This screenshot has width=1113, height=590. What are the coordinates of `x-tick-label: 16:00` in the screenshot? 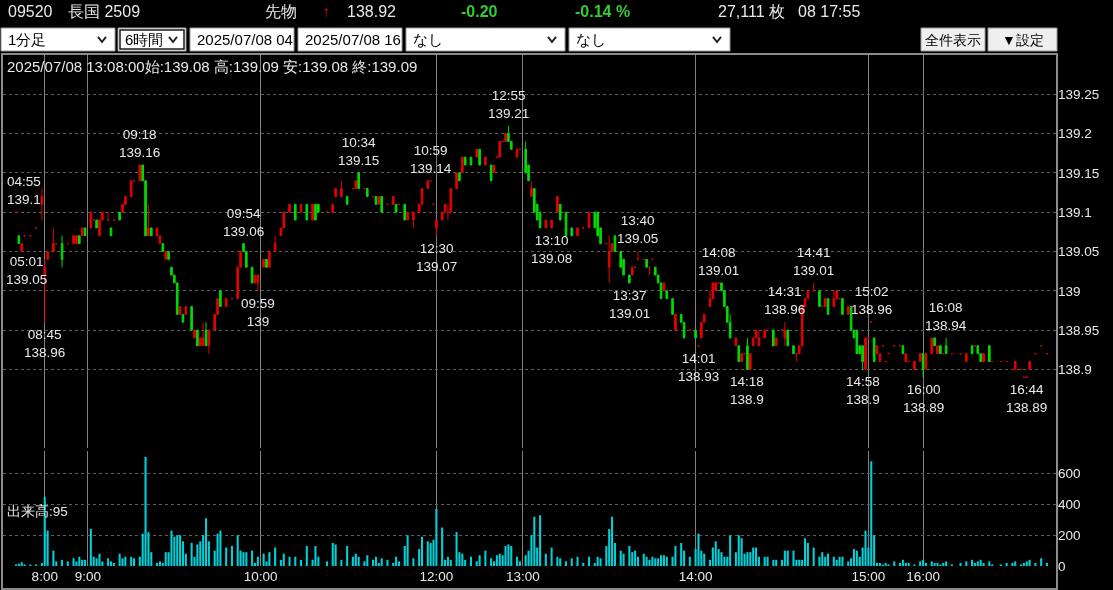 It's located at (923, 576).